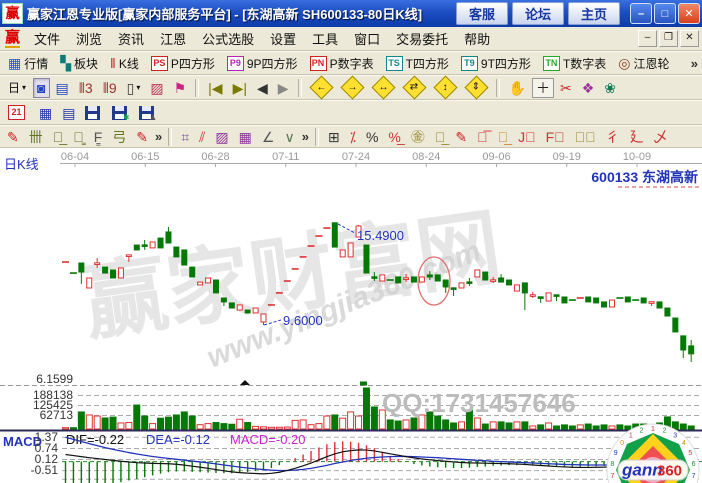 The image size is (702, 483). What do you see at coordinates (476, 87) in the screenshot?
I see `swap-v-diamond: ⇕` at bounding box center [476, 87].